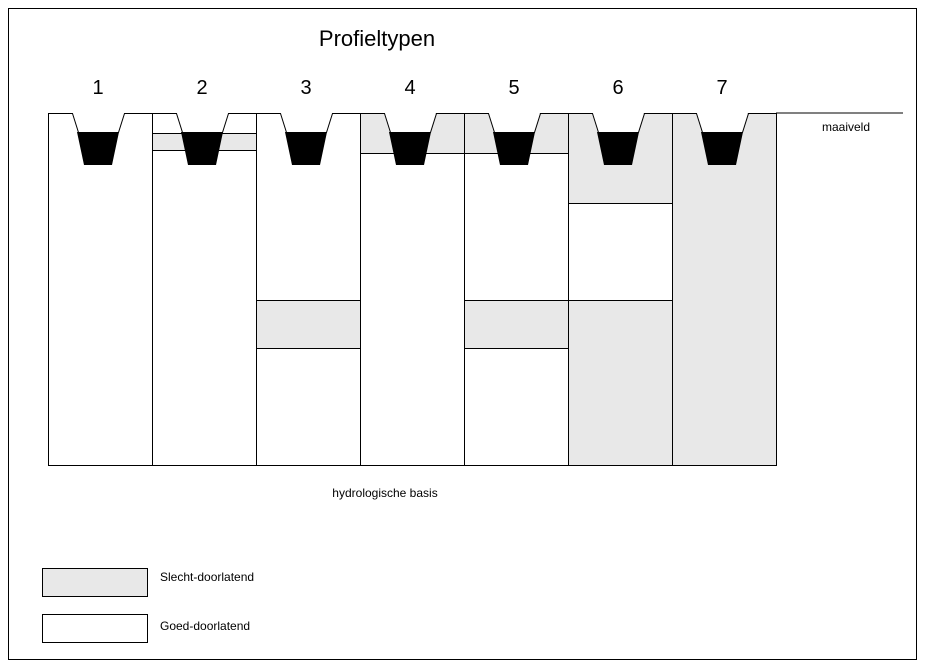  What do you see at coordinates (846, 127) in the screenshot?
I see `surface-label: maaiveld` at bounding box center [846, 127].